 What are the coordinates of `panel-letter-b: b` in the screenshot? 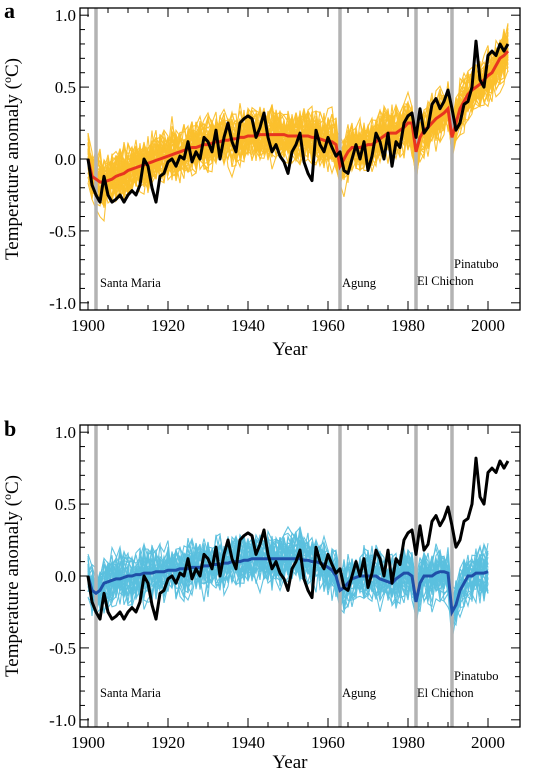 It's located at (10, 428).